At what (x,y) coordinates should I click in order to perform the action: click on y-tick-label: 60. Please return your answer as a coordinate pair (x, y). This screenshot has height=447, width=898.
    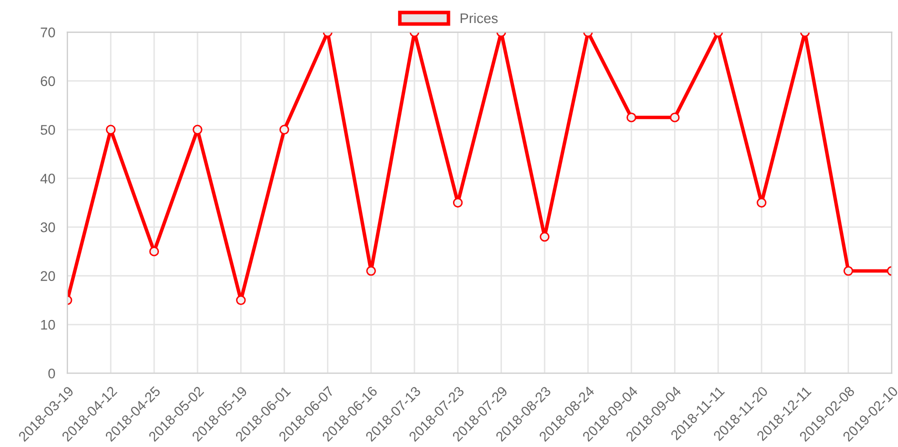
    Looking at the image, I should click on (48, 81).